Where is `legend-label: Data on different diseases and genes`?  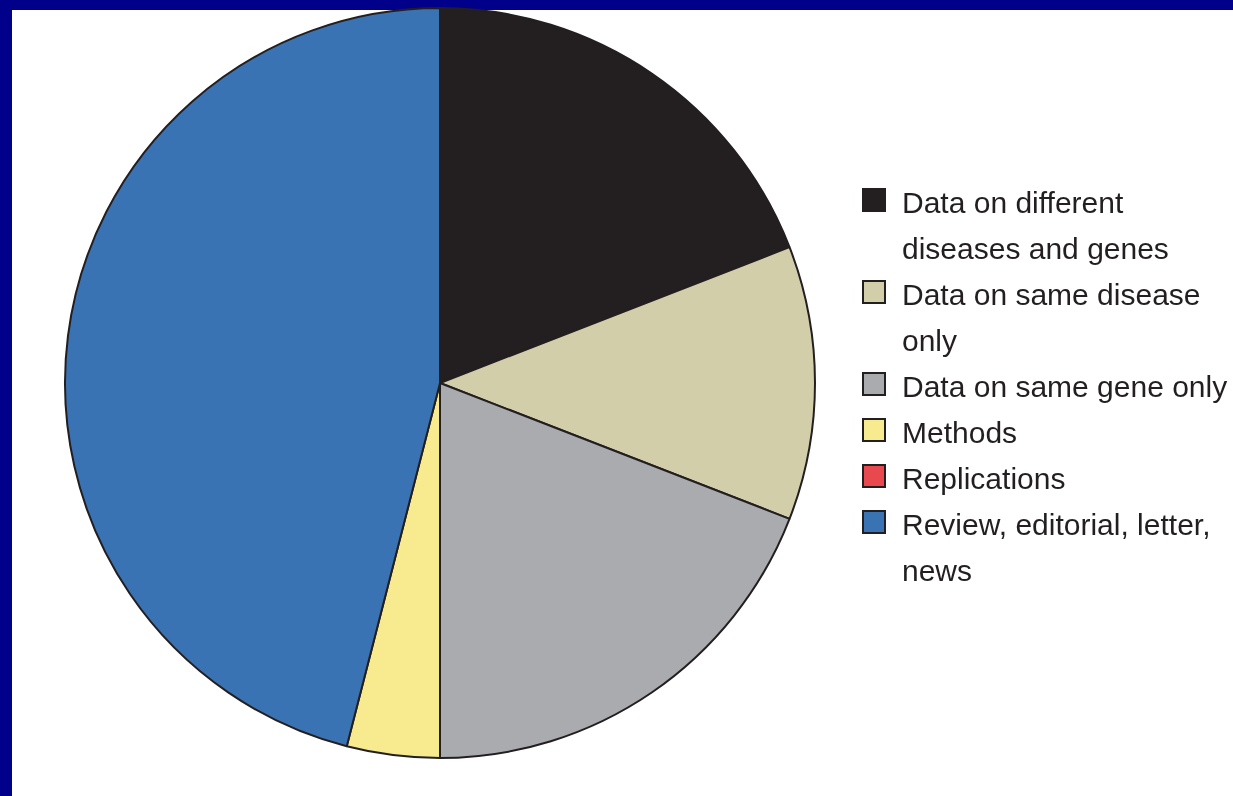
legend-label: Data on different diseases and genes is located at coordinates (1036, 226).